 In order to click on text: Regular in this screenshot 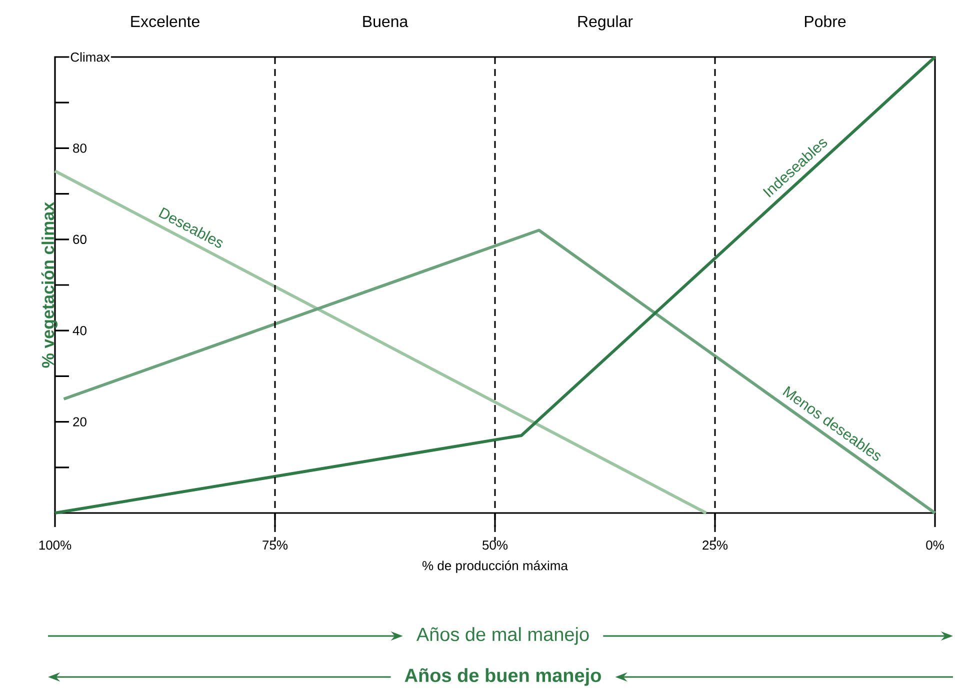, I will do `click(605, 22)`.